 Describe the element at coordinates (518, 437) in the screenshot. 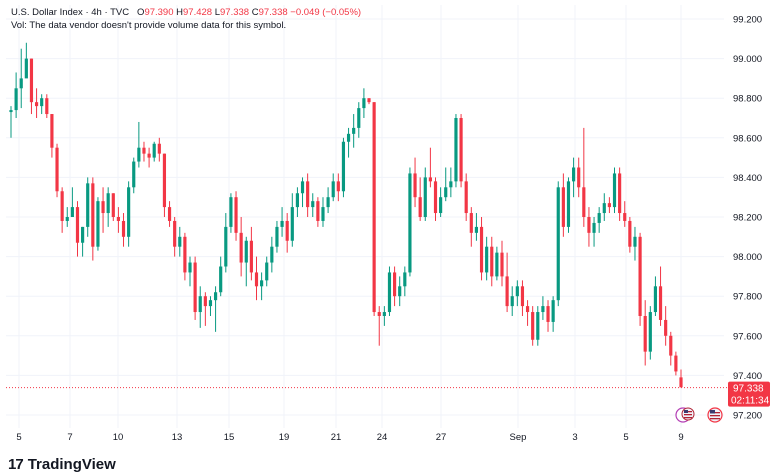

I see `x-tick-label: Sep` at that location.